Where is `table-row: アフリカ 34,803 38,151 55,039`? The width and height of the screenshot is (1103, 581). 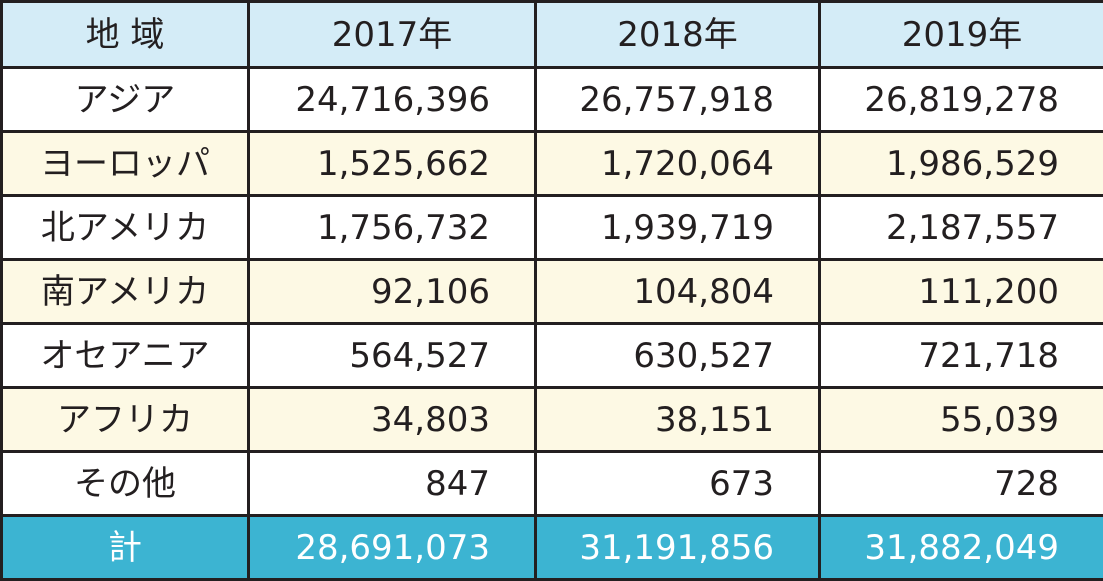 table-row: アフリカ 34,803 38,151 55,039 is located at coordinates (552, 420).